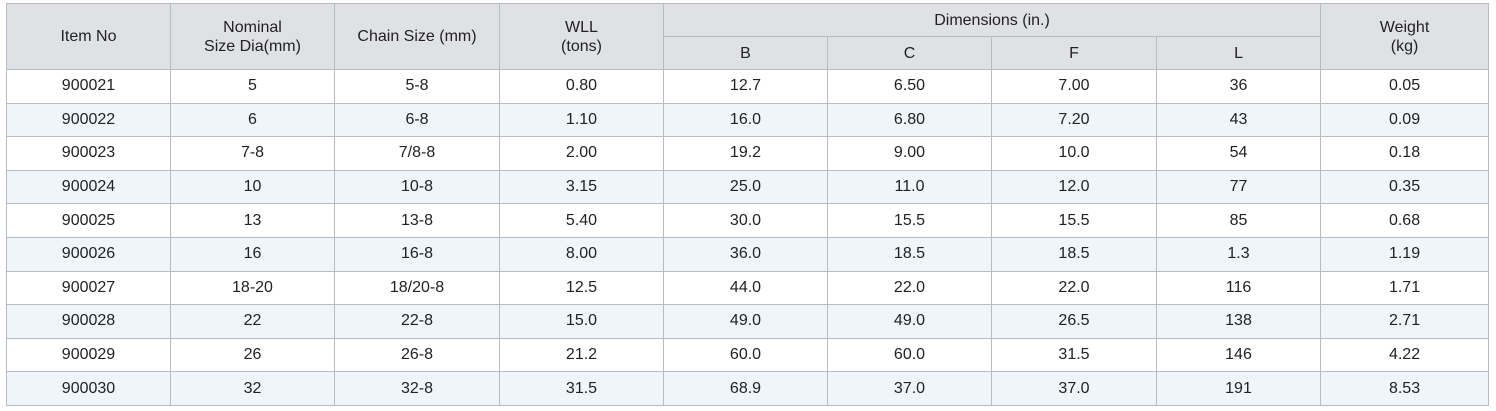 The height and width of the screenshot is (411, 1496). Describe the element at coordinates (1238, 86) in the screenshot. I see `dim-l-cell: 36` at that location.